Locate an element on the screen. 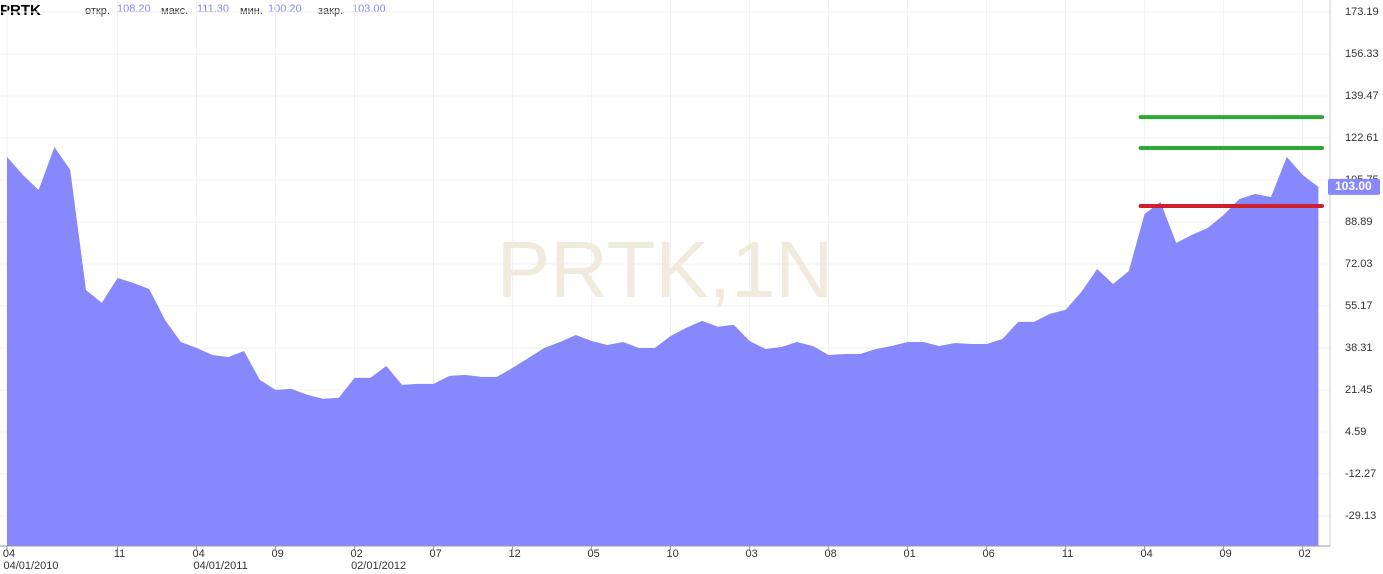  x-tick-label: 10 is located at coordinates (672, 554).